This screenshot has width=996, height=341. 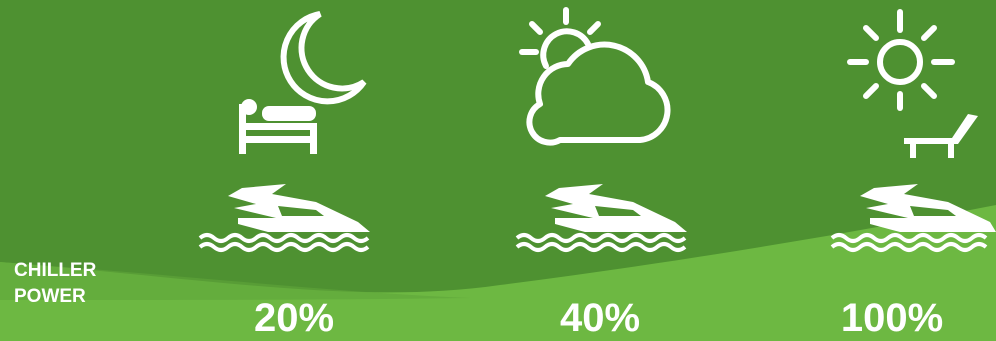 I want to click on background-swoosh-shade, so click(x=235, y=281).